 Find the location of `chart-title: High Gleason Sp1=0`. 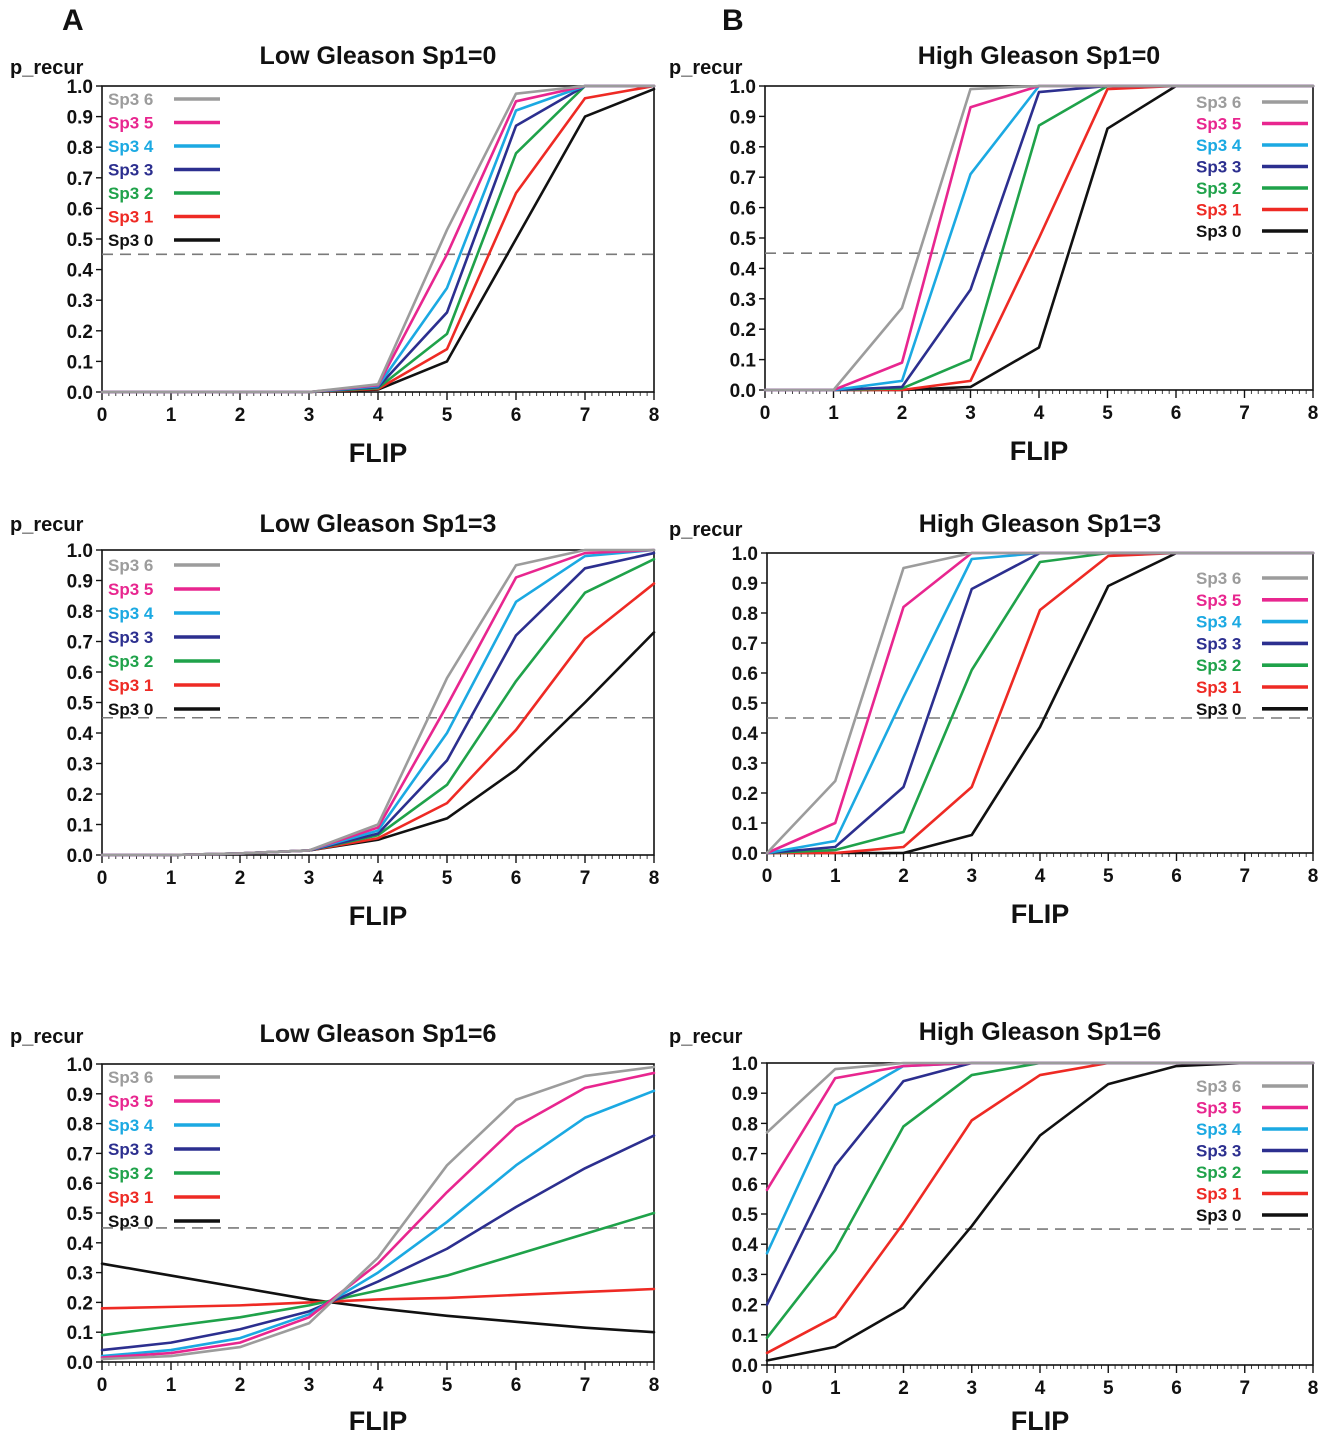

chart-title: High Gleason Sp1=0 is located at coordinates (1039, 56).